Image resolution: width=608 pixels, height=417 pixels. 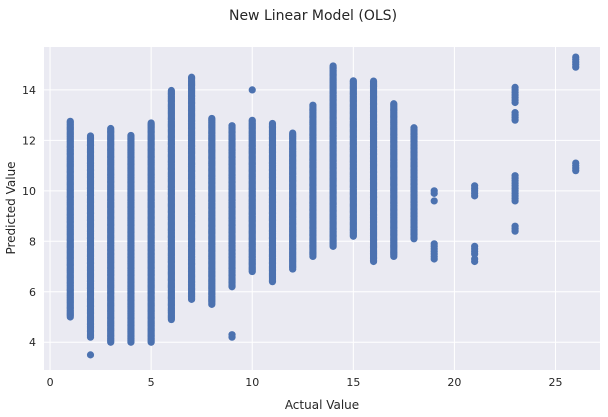 What do you see at coordinates (29, 90) in the screenshot?
I see `y-tick-label: 14` at bounding box center [29, 90].